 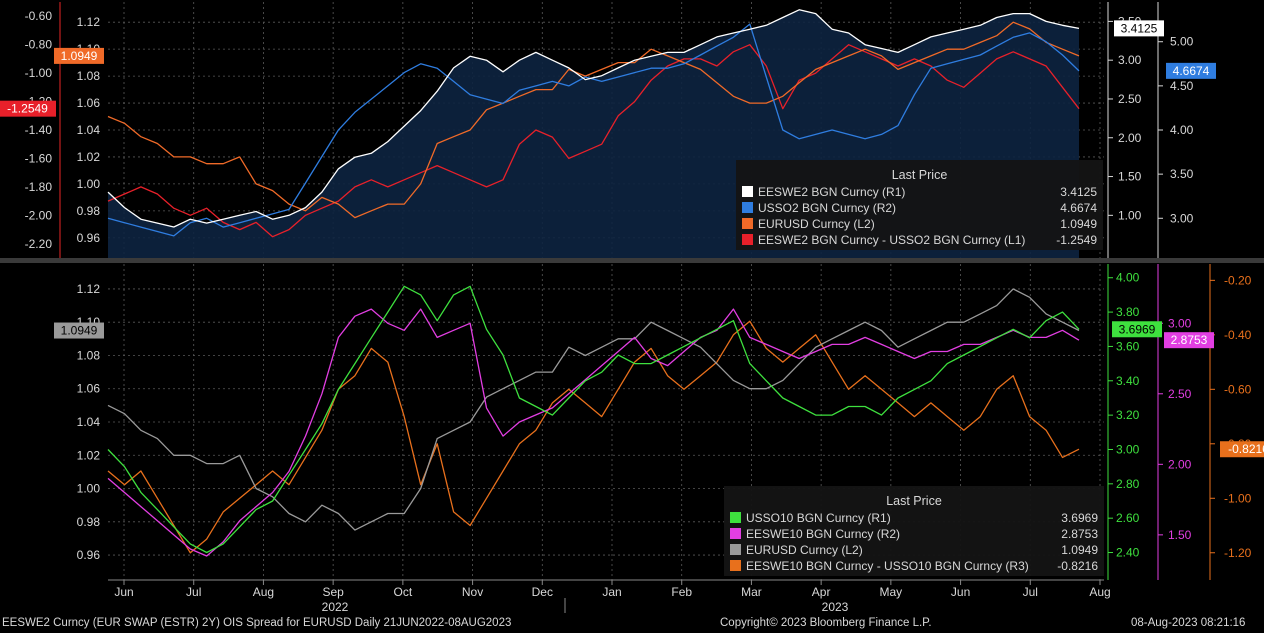 What do you see at coordinates (1238, 280) in the screenshot?
I see `tick-label: -0.20` at bounding box center [1238, 280].